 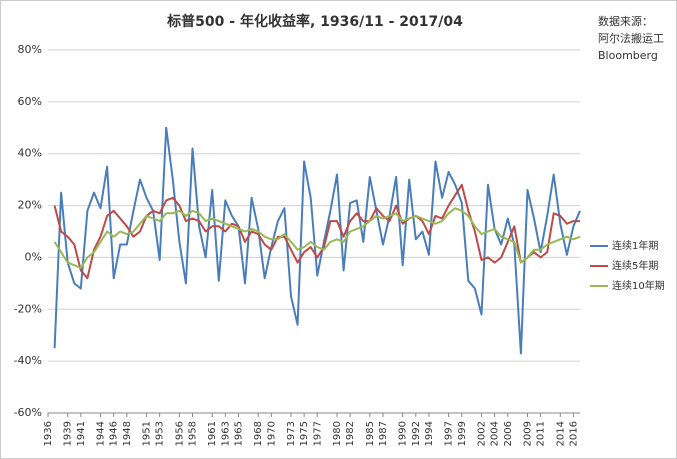 I want to click on source-line: Bloomberg, so click(x=628, y=55).